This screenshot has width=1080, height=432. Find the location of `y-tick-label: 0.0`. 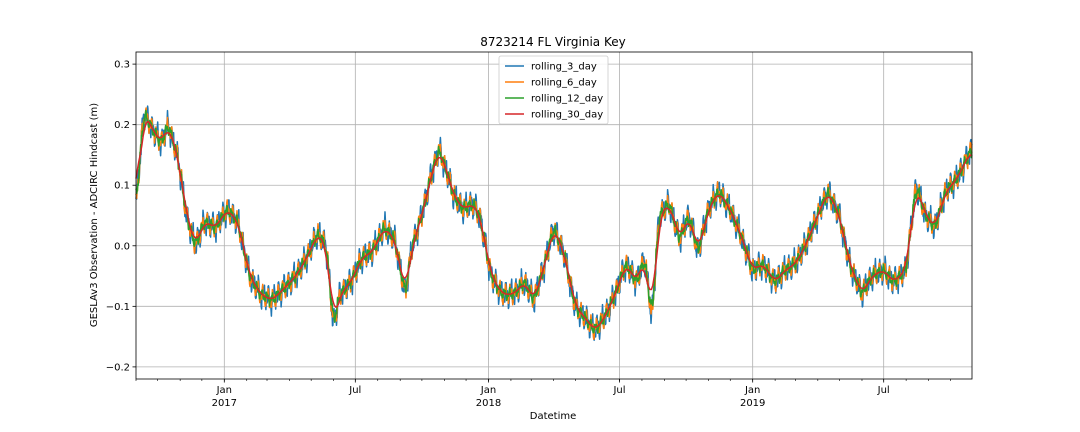

y-tick-label: 0.0 is located at coordinates (122, 246).